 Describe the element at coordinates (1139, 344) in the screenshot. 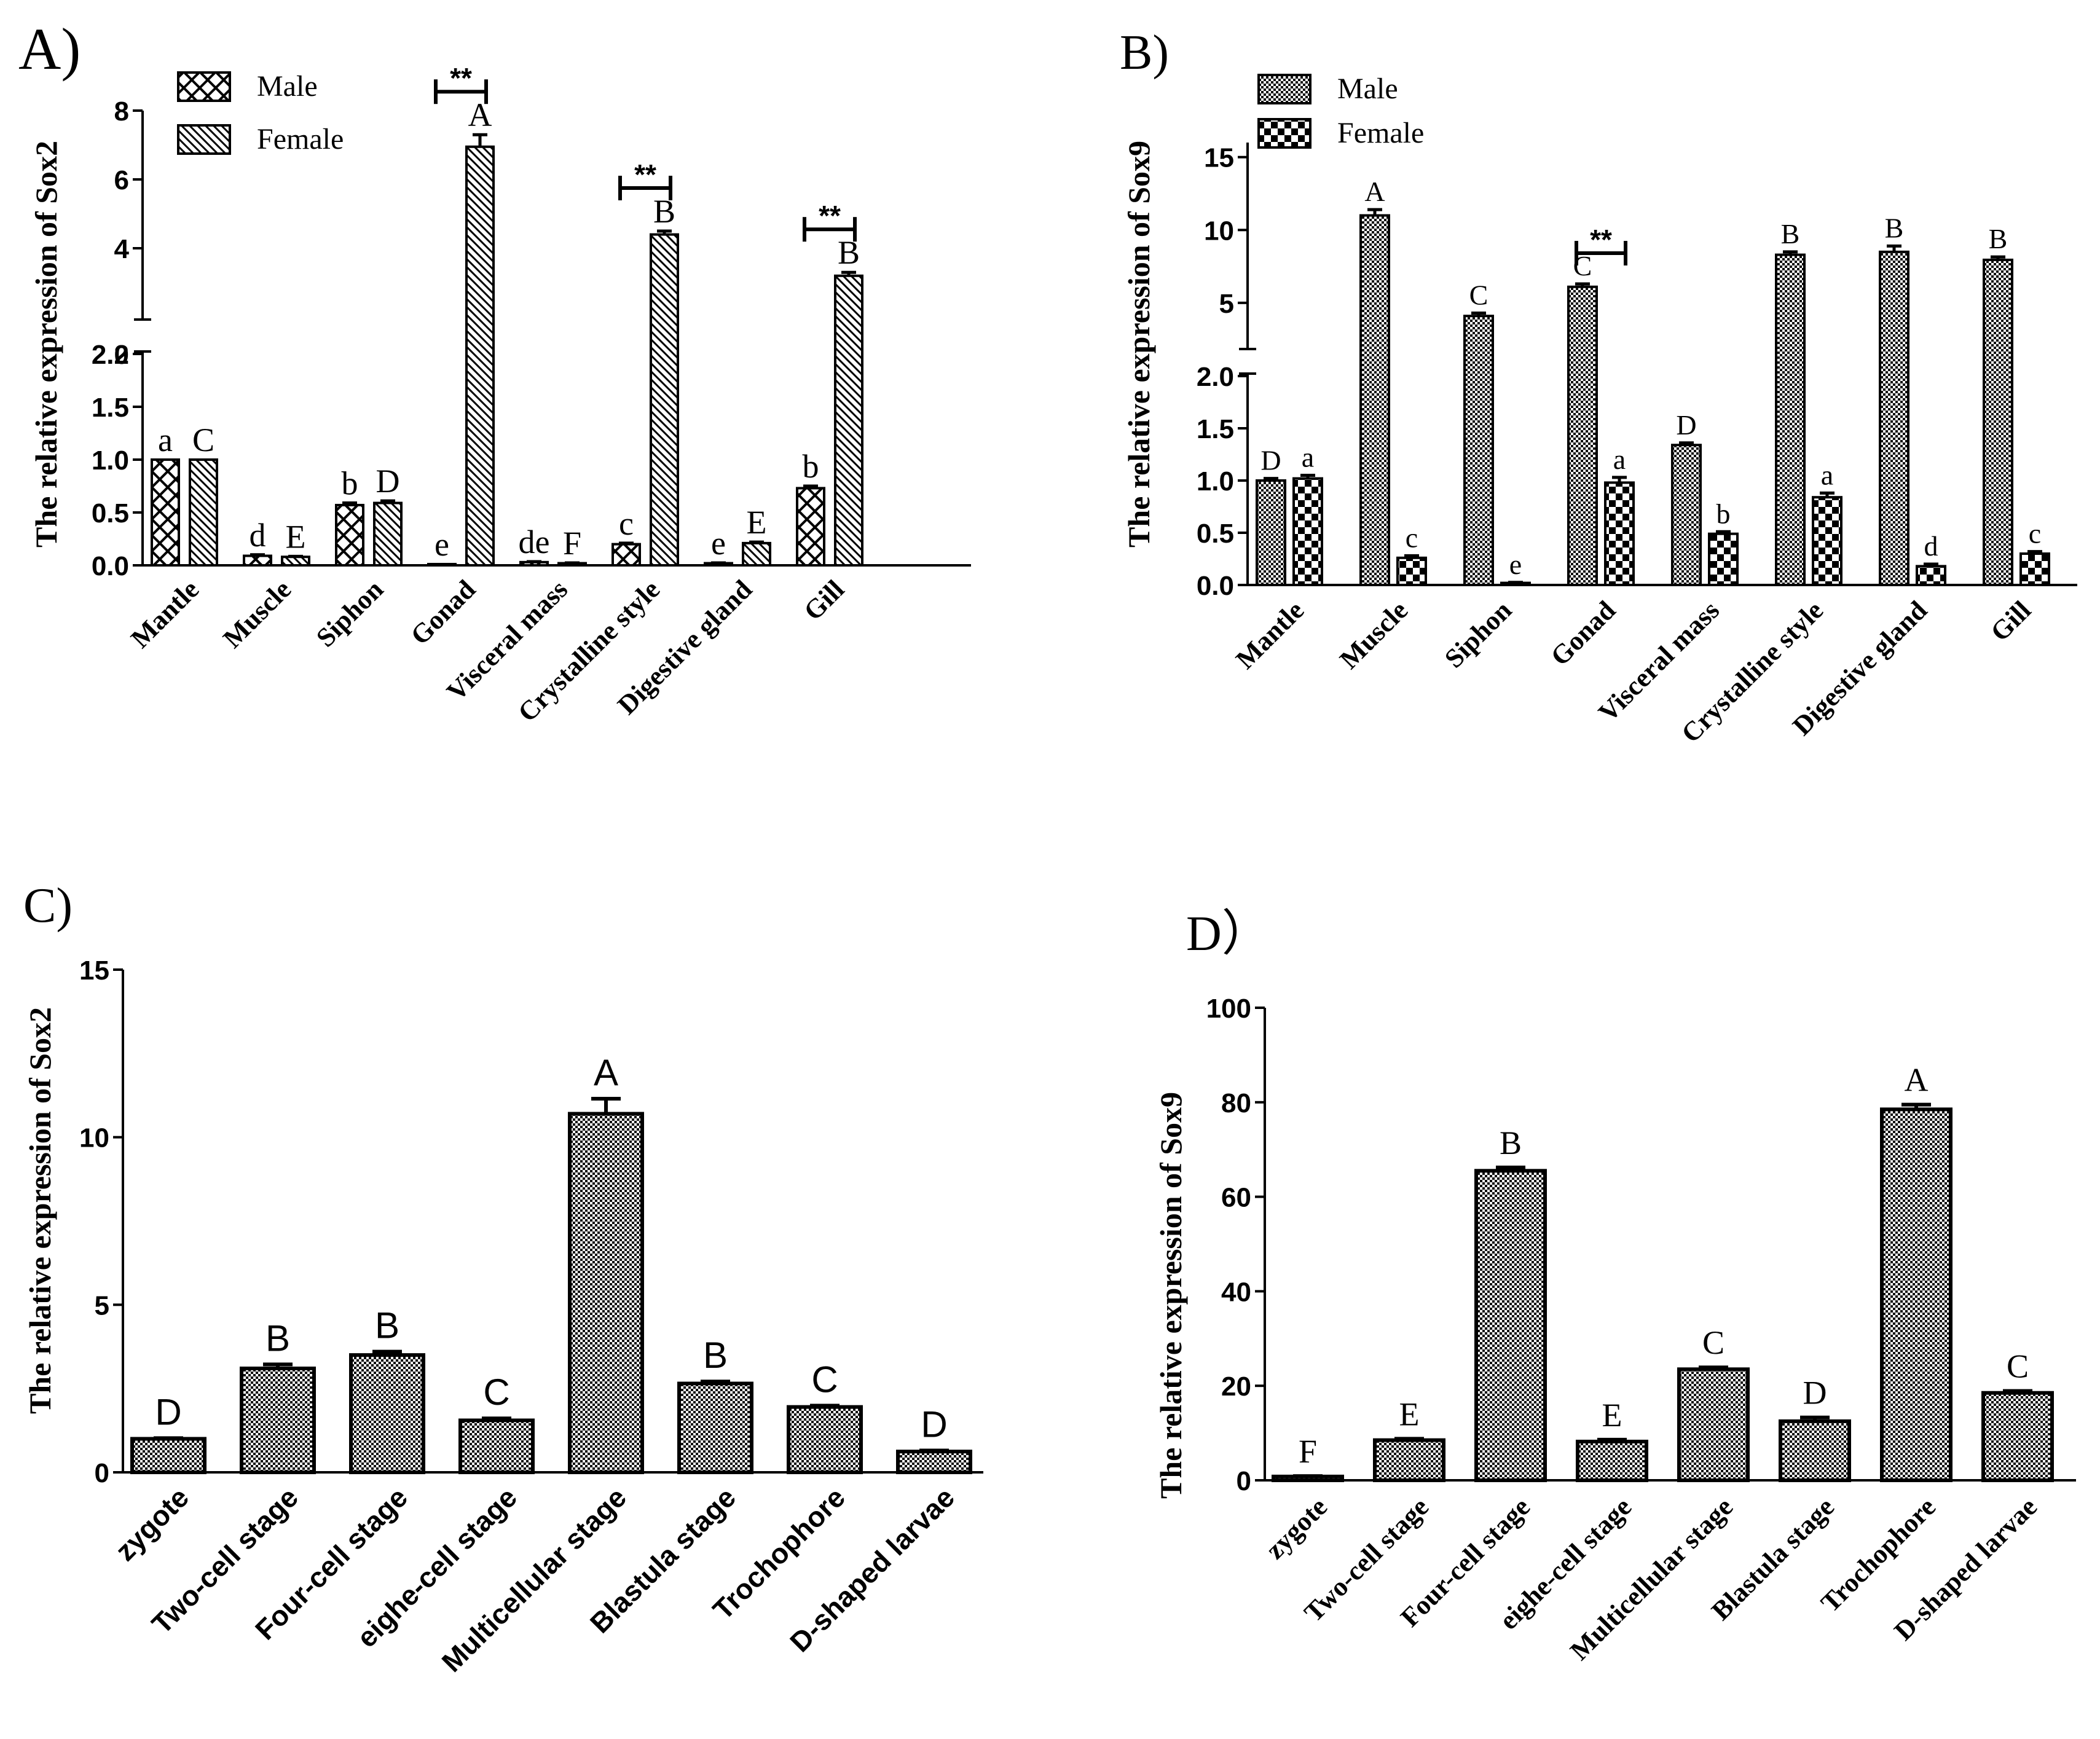

I see `y-axis-label: The relative expression of Sox9` at that location.